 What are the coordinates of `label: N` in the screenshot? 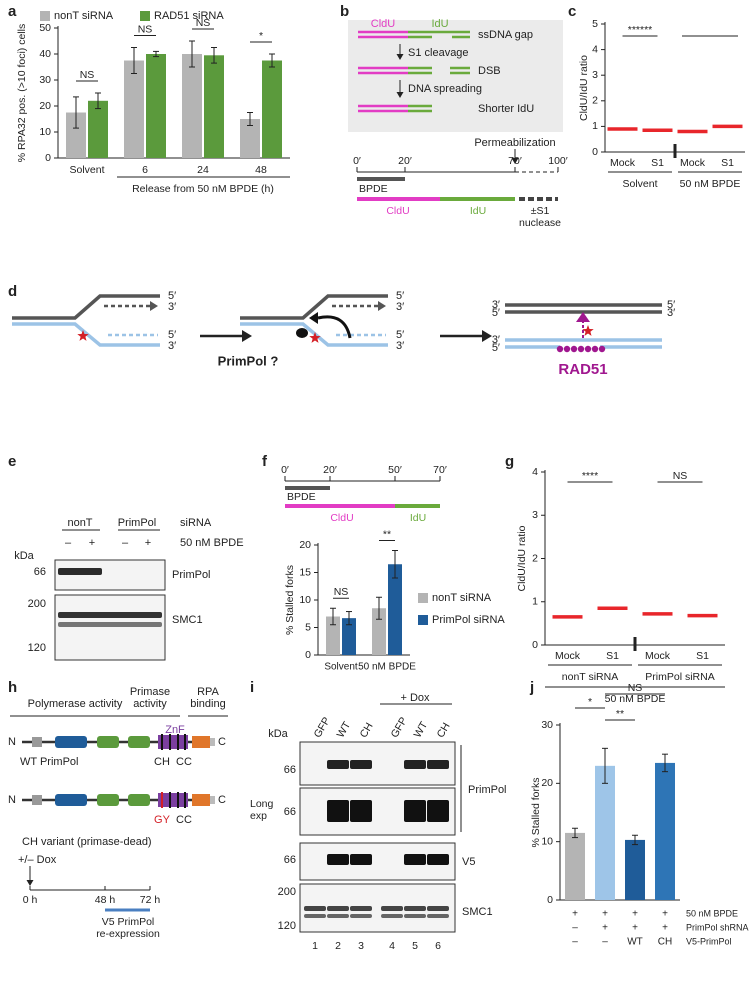 It's located at (12, 742).